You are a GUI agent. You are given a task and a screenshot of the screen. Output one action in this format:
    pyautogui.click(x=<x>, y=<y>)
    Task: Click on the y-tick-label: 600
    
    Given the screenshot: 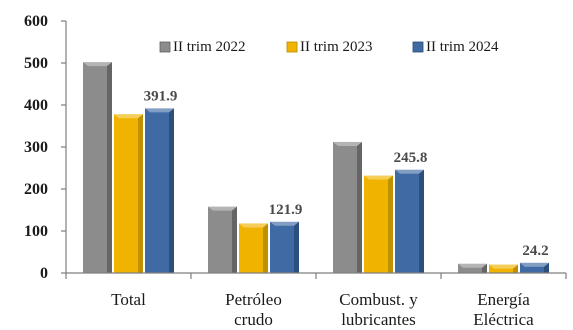 What is the action you would take?
    pyautogui.click(x=36, y=21)
    